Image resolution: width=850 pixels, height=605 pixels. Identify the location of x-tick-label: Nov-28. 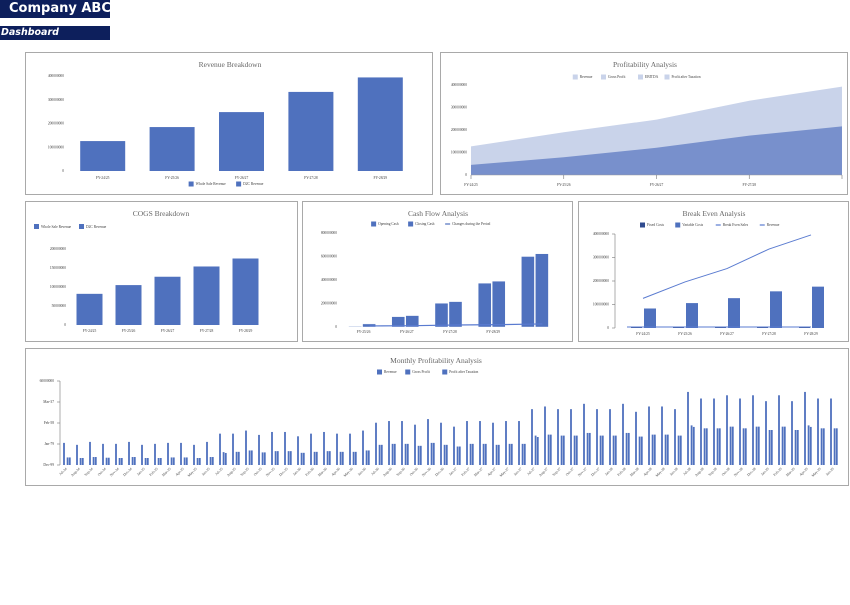
(738, 472).